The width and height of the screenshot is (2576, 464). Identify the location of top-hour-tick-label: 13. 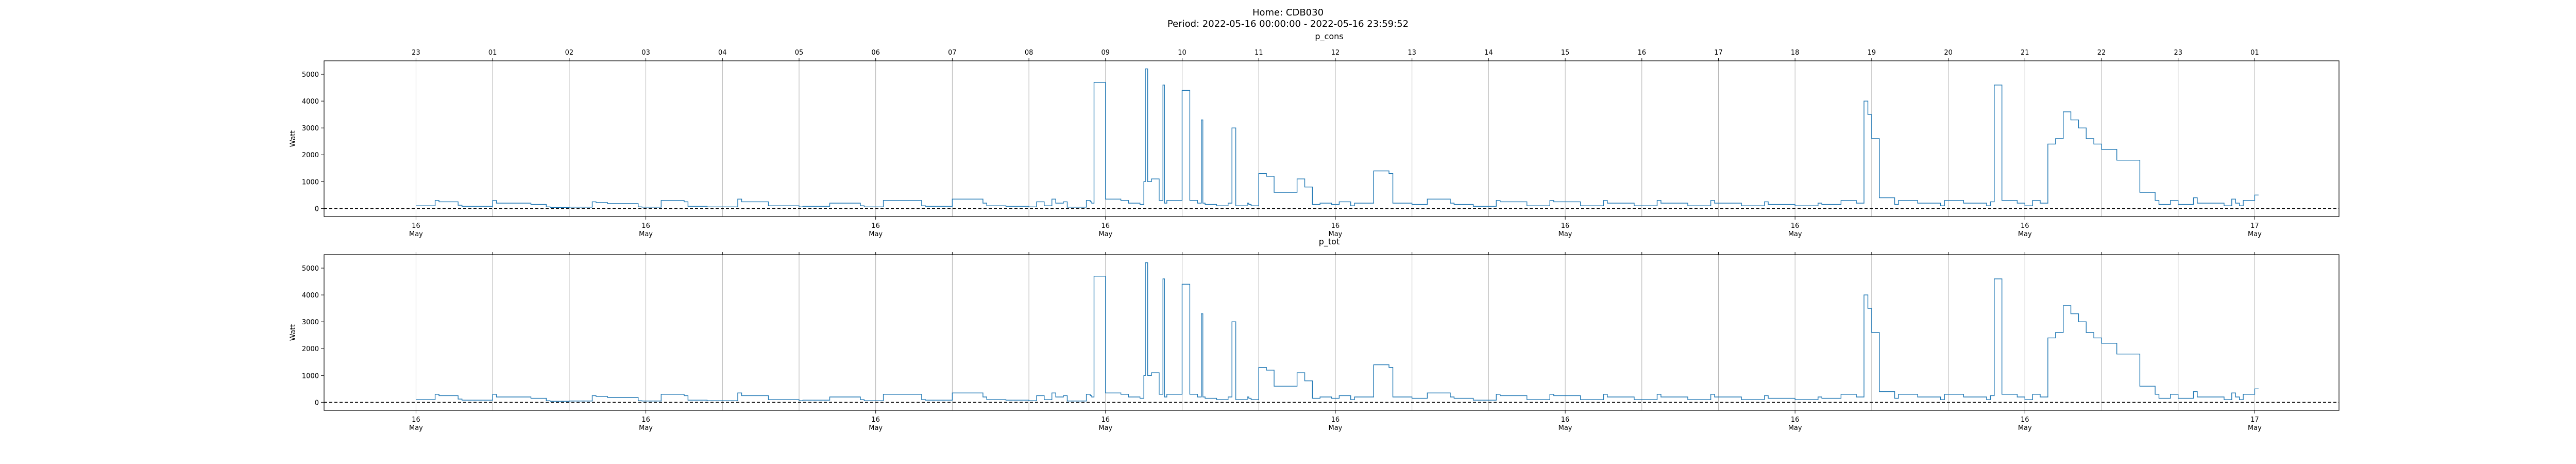
(1412, 53).